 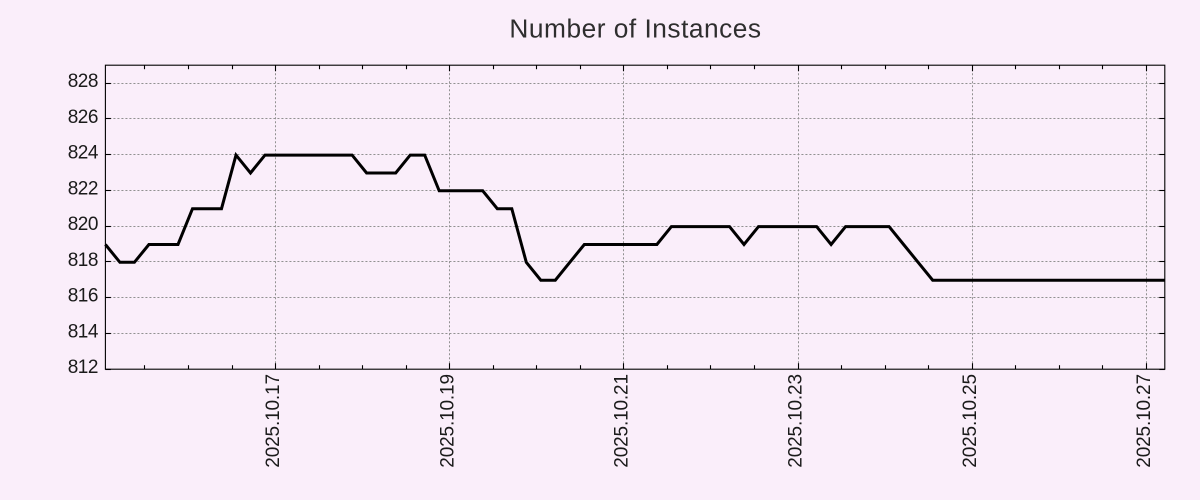 I want to click on svg-text: 820, so click(x=83, y=224).